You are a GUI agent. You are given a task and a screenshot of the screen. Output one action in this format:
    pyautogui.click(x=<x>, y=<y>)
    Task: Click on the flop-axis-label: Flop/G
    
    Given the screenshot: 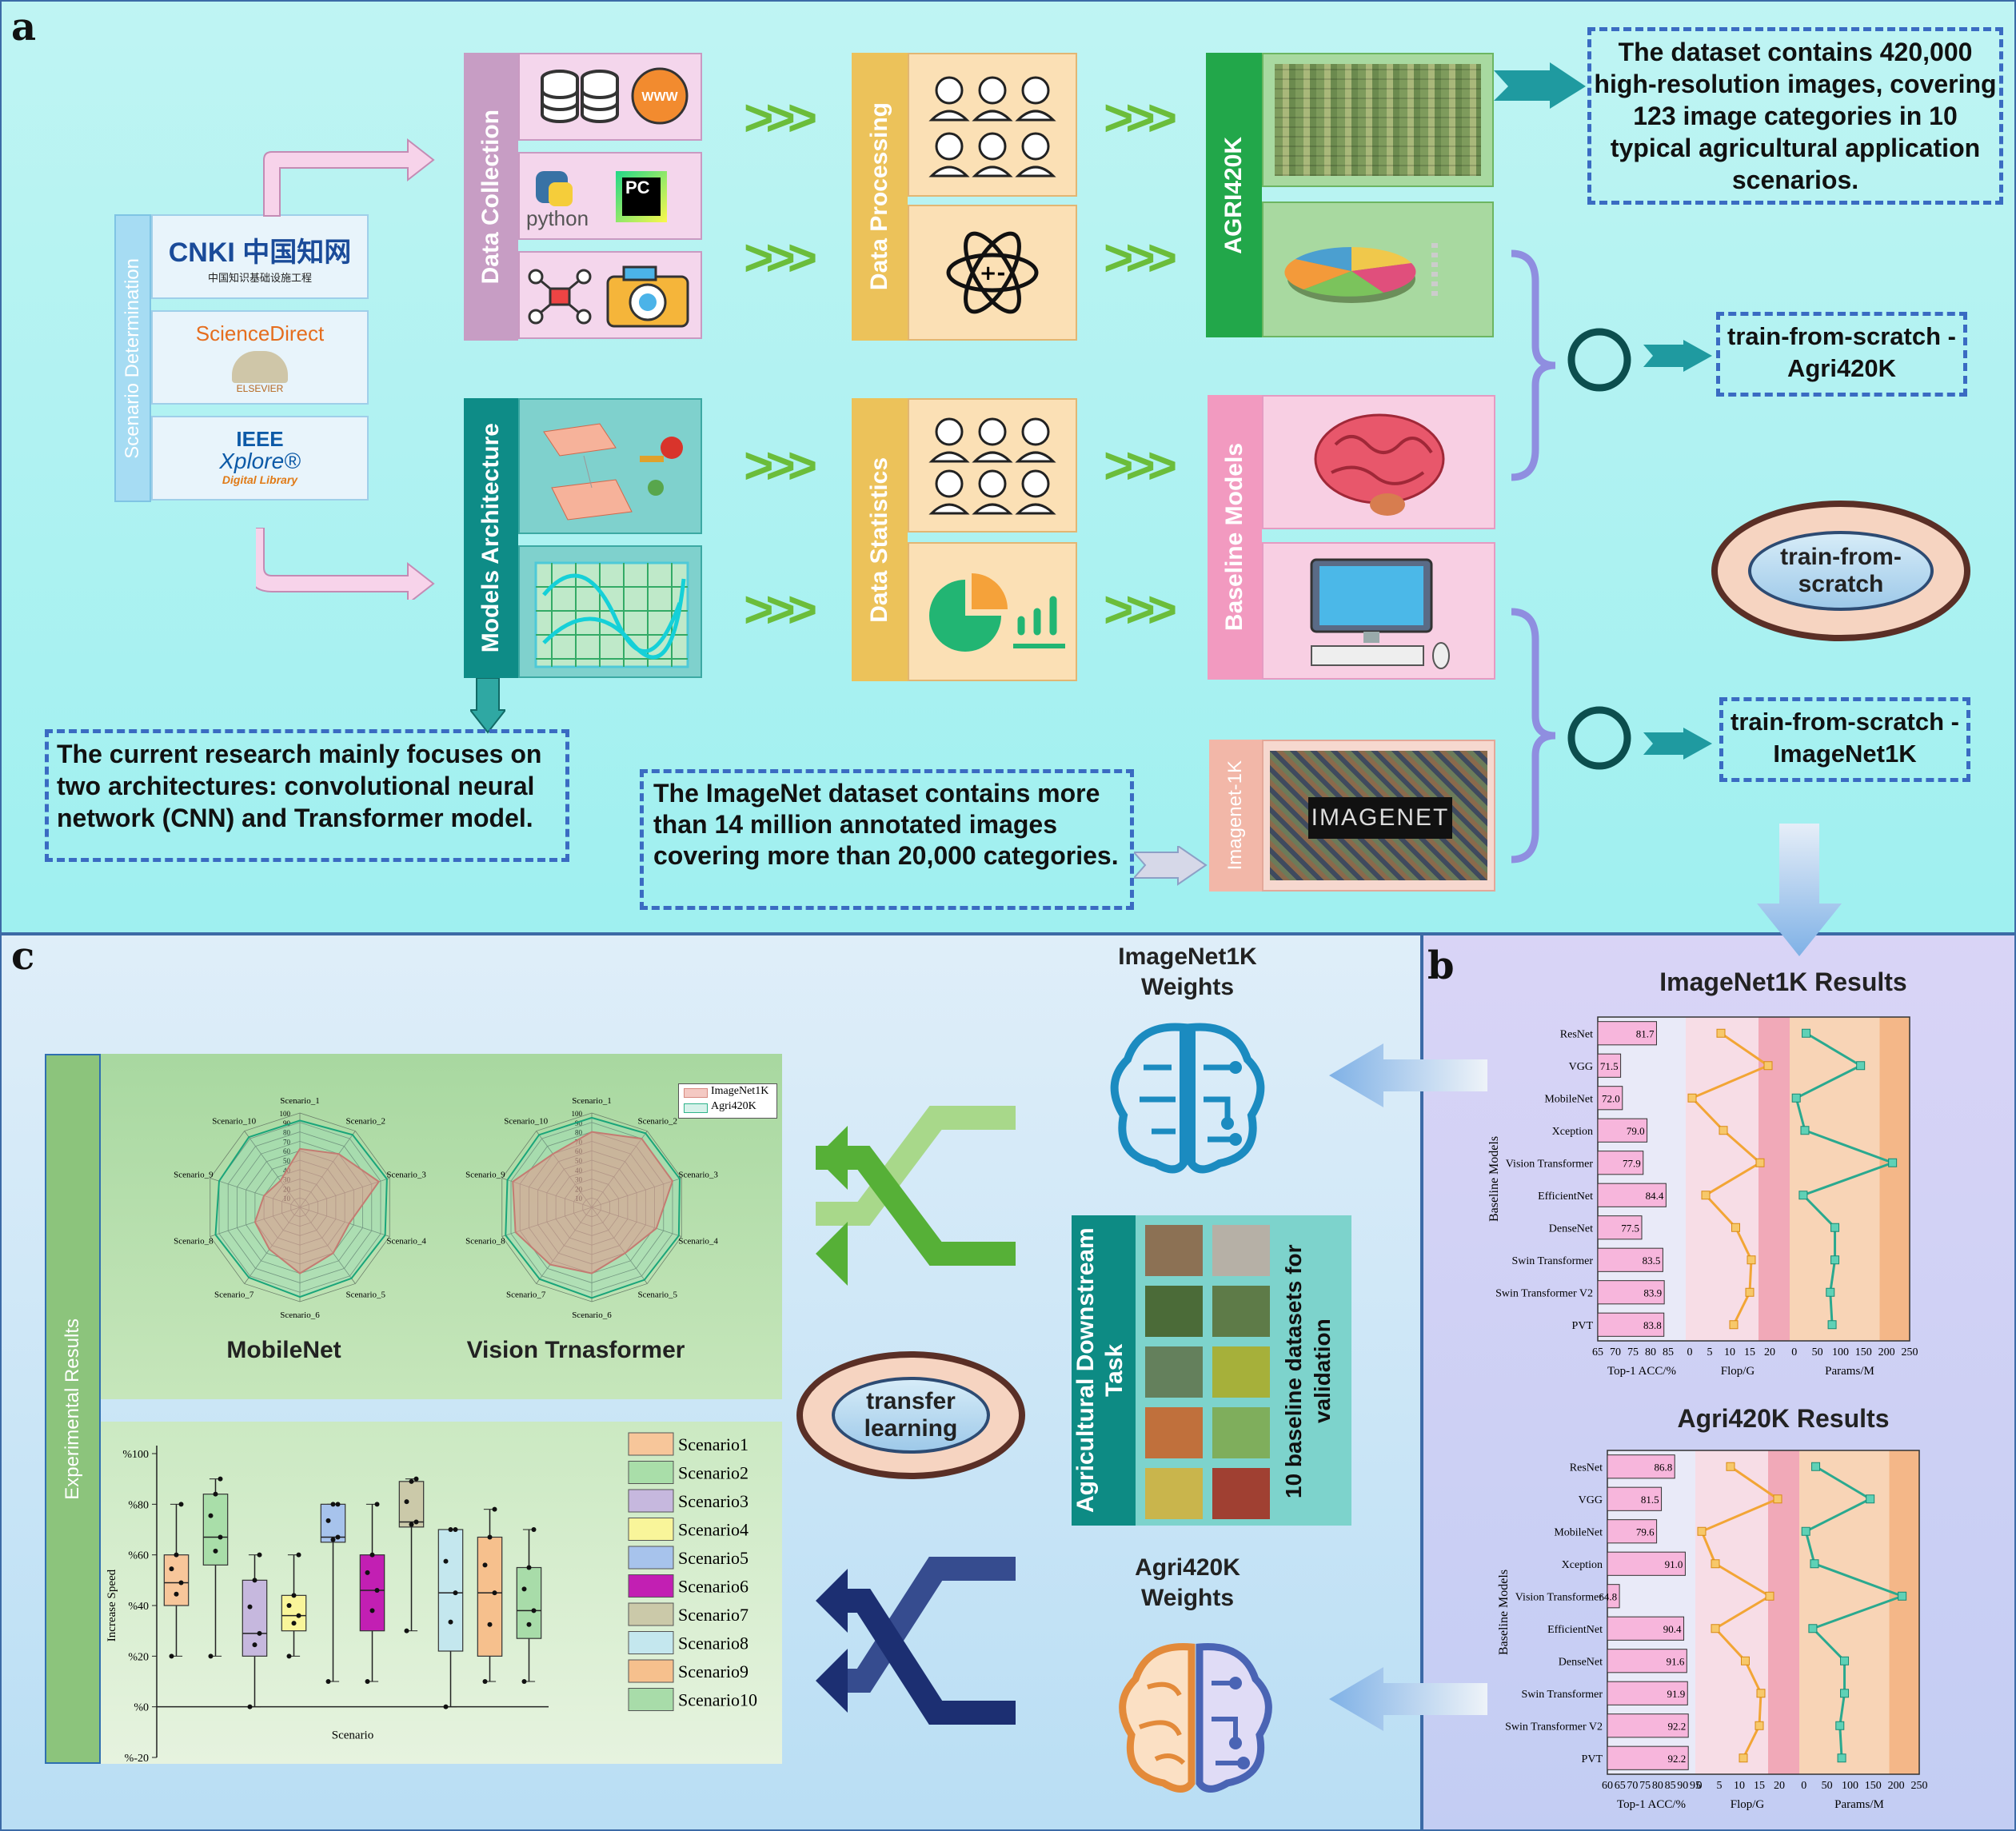 What is the action you would take?
    pyautogui.click(x=1748, y=1805)
    